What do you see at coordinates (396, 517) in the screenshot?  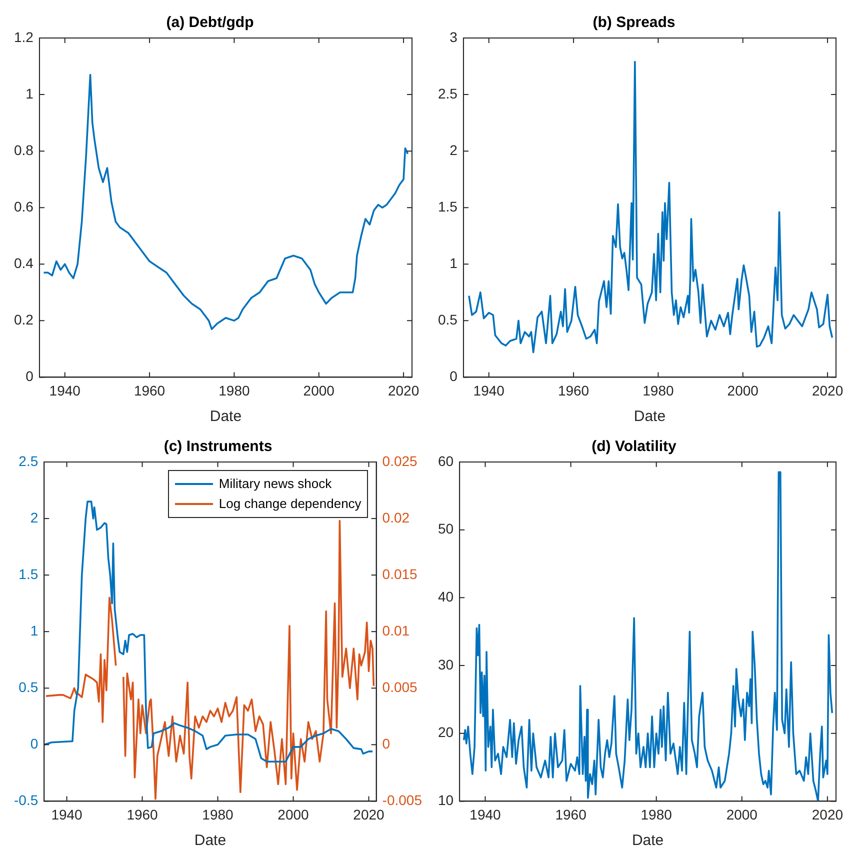 I see `y2-tick-label: 0.02` at bounding box center [396, 517].